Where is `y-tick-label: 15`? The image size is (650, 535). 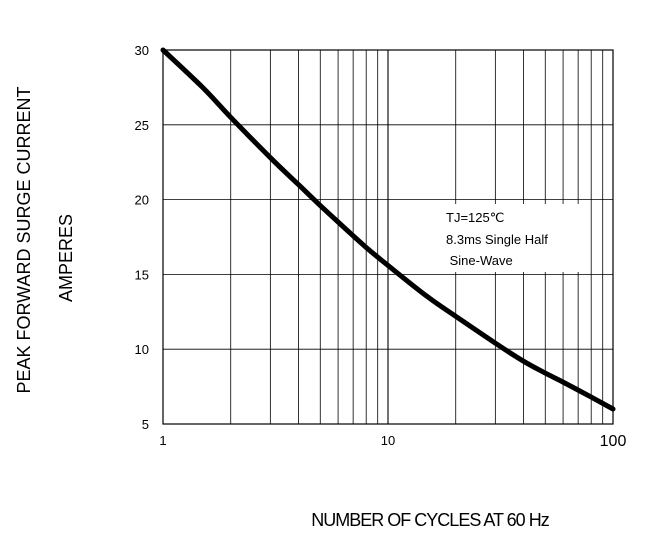 y-tick-label: 15 is located at coordinates (142, 274).